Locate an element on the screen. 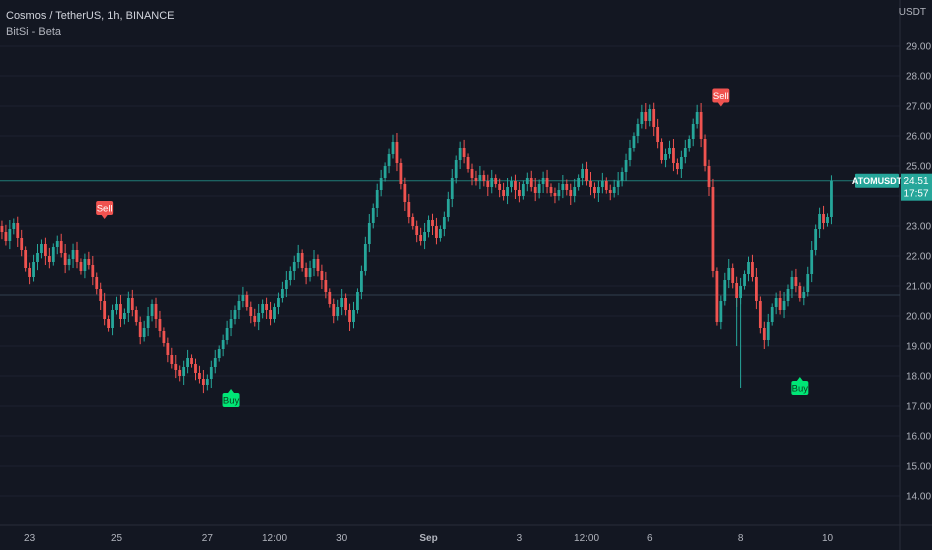 This screenshot has width=932, height=550. indicator-name: BitSi - Beta is located at coordinates (34, 32).